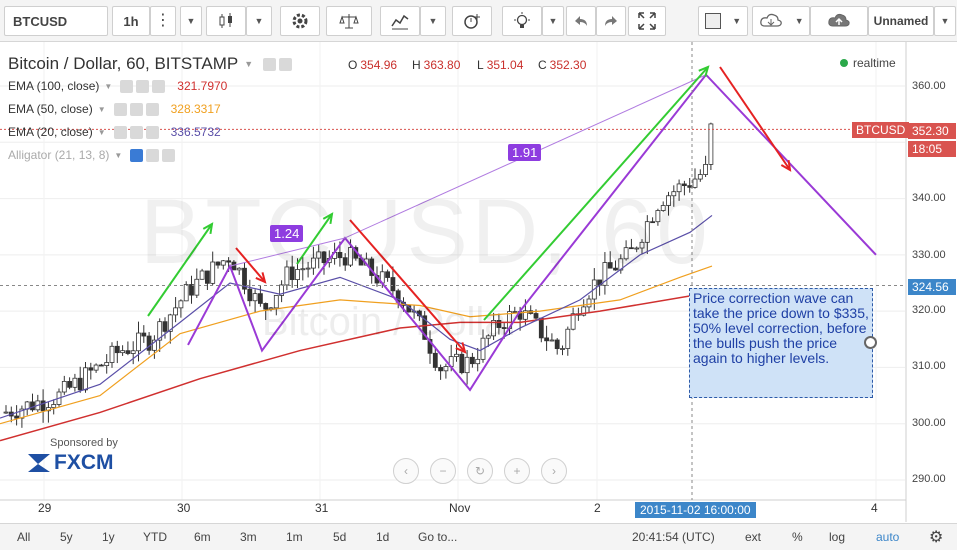  I want to click on chevron-down-button: ▼, so click(191, 21).